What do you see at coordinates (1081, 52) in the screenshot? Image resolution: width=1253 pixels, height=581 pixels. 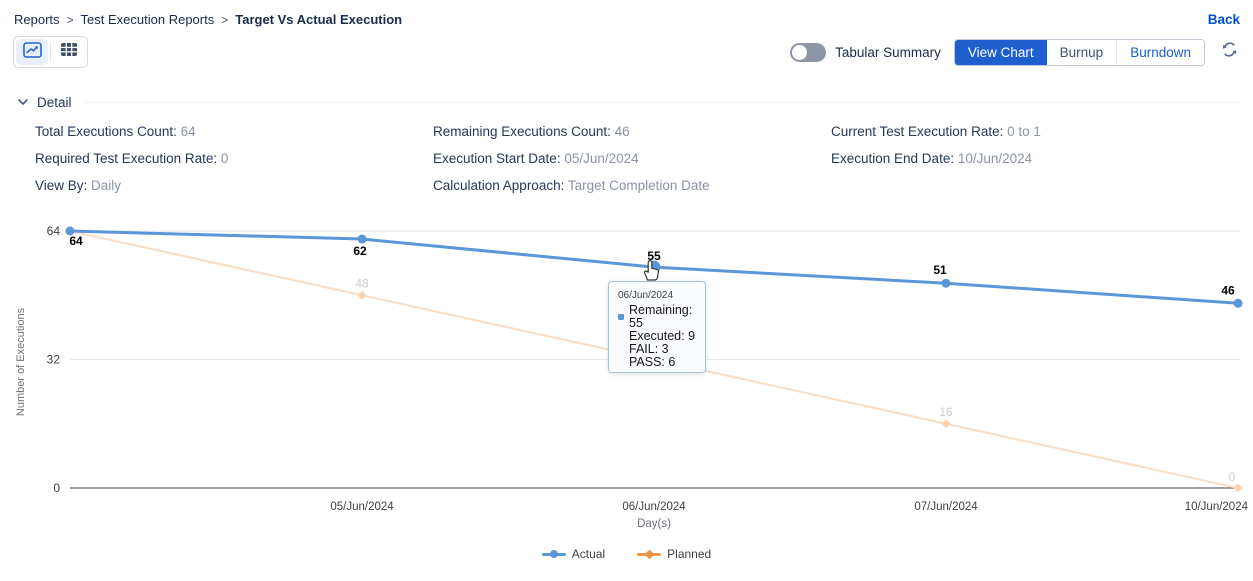 I see `burnup-button: Burnup` at bounding box center [1081, 52].